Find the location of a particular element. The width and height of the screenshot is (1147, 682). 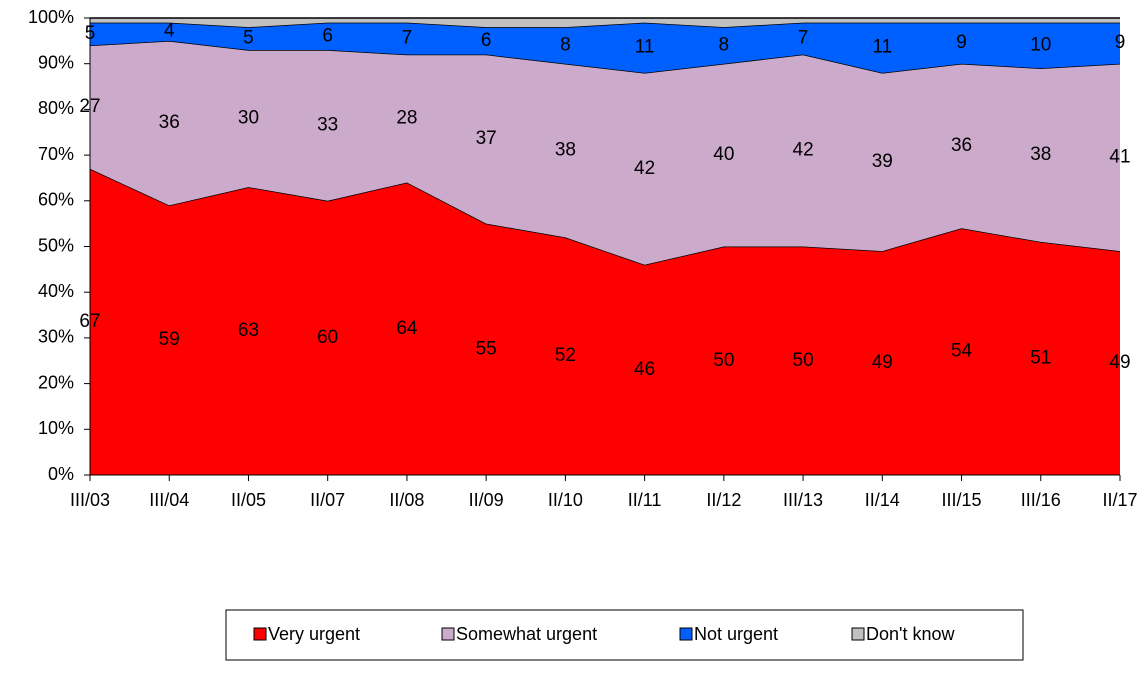

data-label: 51 is located at coordinates (1040, 357).